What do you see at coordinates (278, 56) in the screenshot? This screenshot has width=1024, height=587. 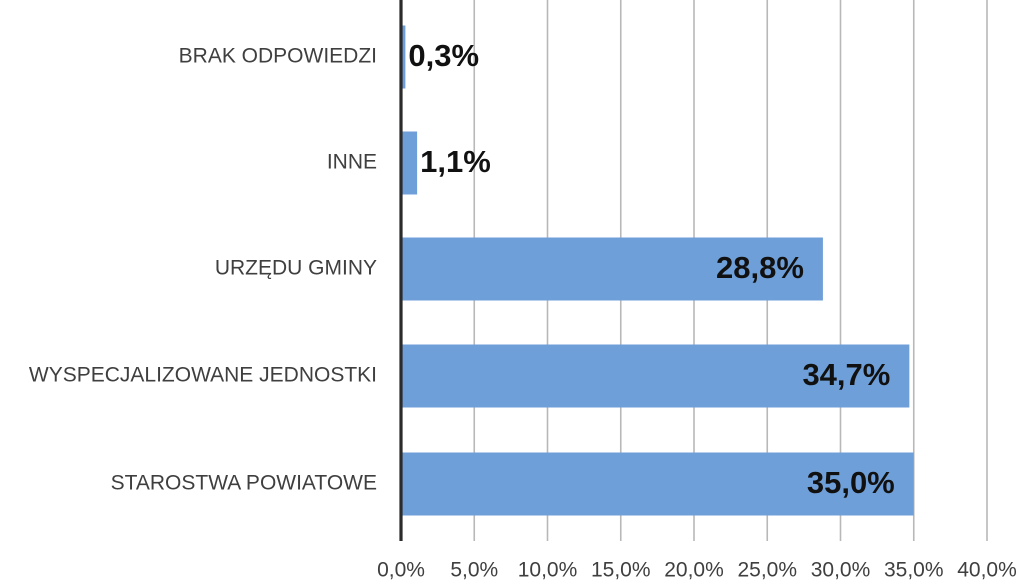 I see `category-label-0: BRAK ODPOWIEDZI` at bounding box center [278, 56].